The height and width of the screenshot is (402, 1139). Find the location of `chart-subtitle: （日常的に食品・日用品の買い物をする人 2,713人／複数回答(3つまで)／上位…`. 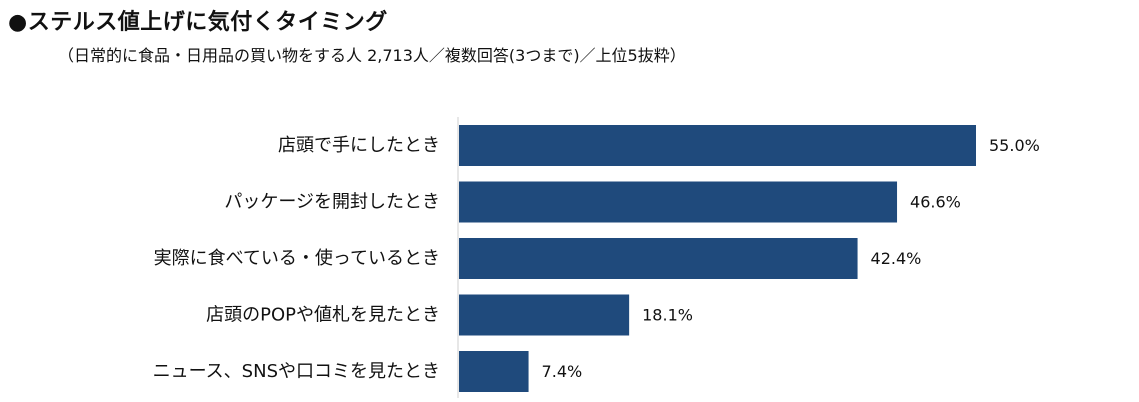

chart-subtitle: （日常的に食品・日用品の買い物をする人 2,713人／複数回答(3つまで)／上位… is located at coordinates (372, 55).